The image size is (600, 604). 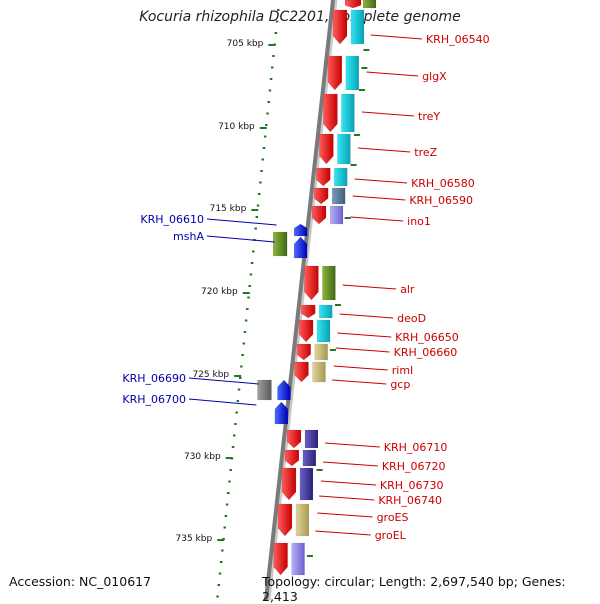 I want to click on scale-label: 710 kbp, so click(x=236, y=127).